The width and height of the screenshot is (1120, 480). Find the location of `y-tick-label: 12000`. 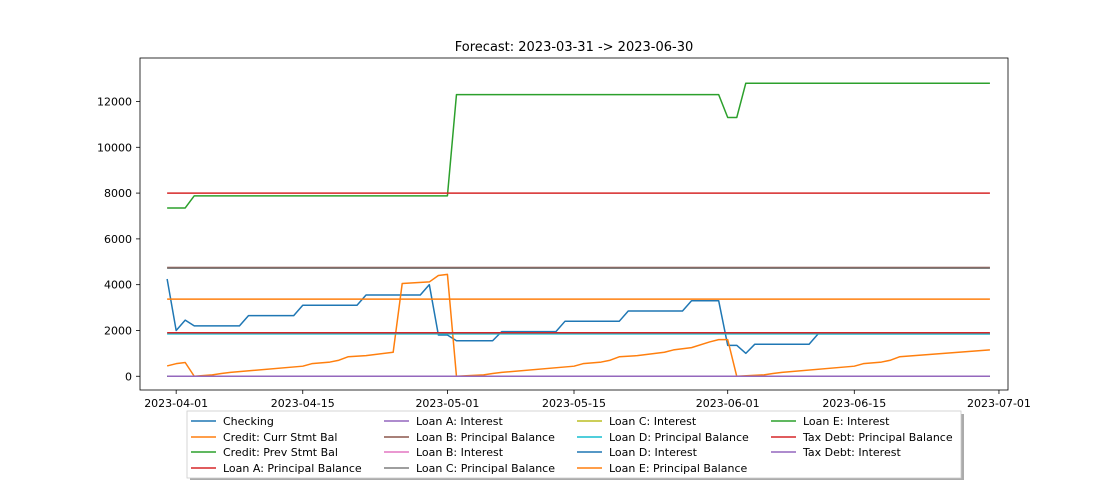

y-tick-label: 12000 is located at coordinates (114, 102).